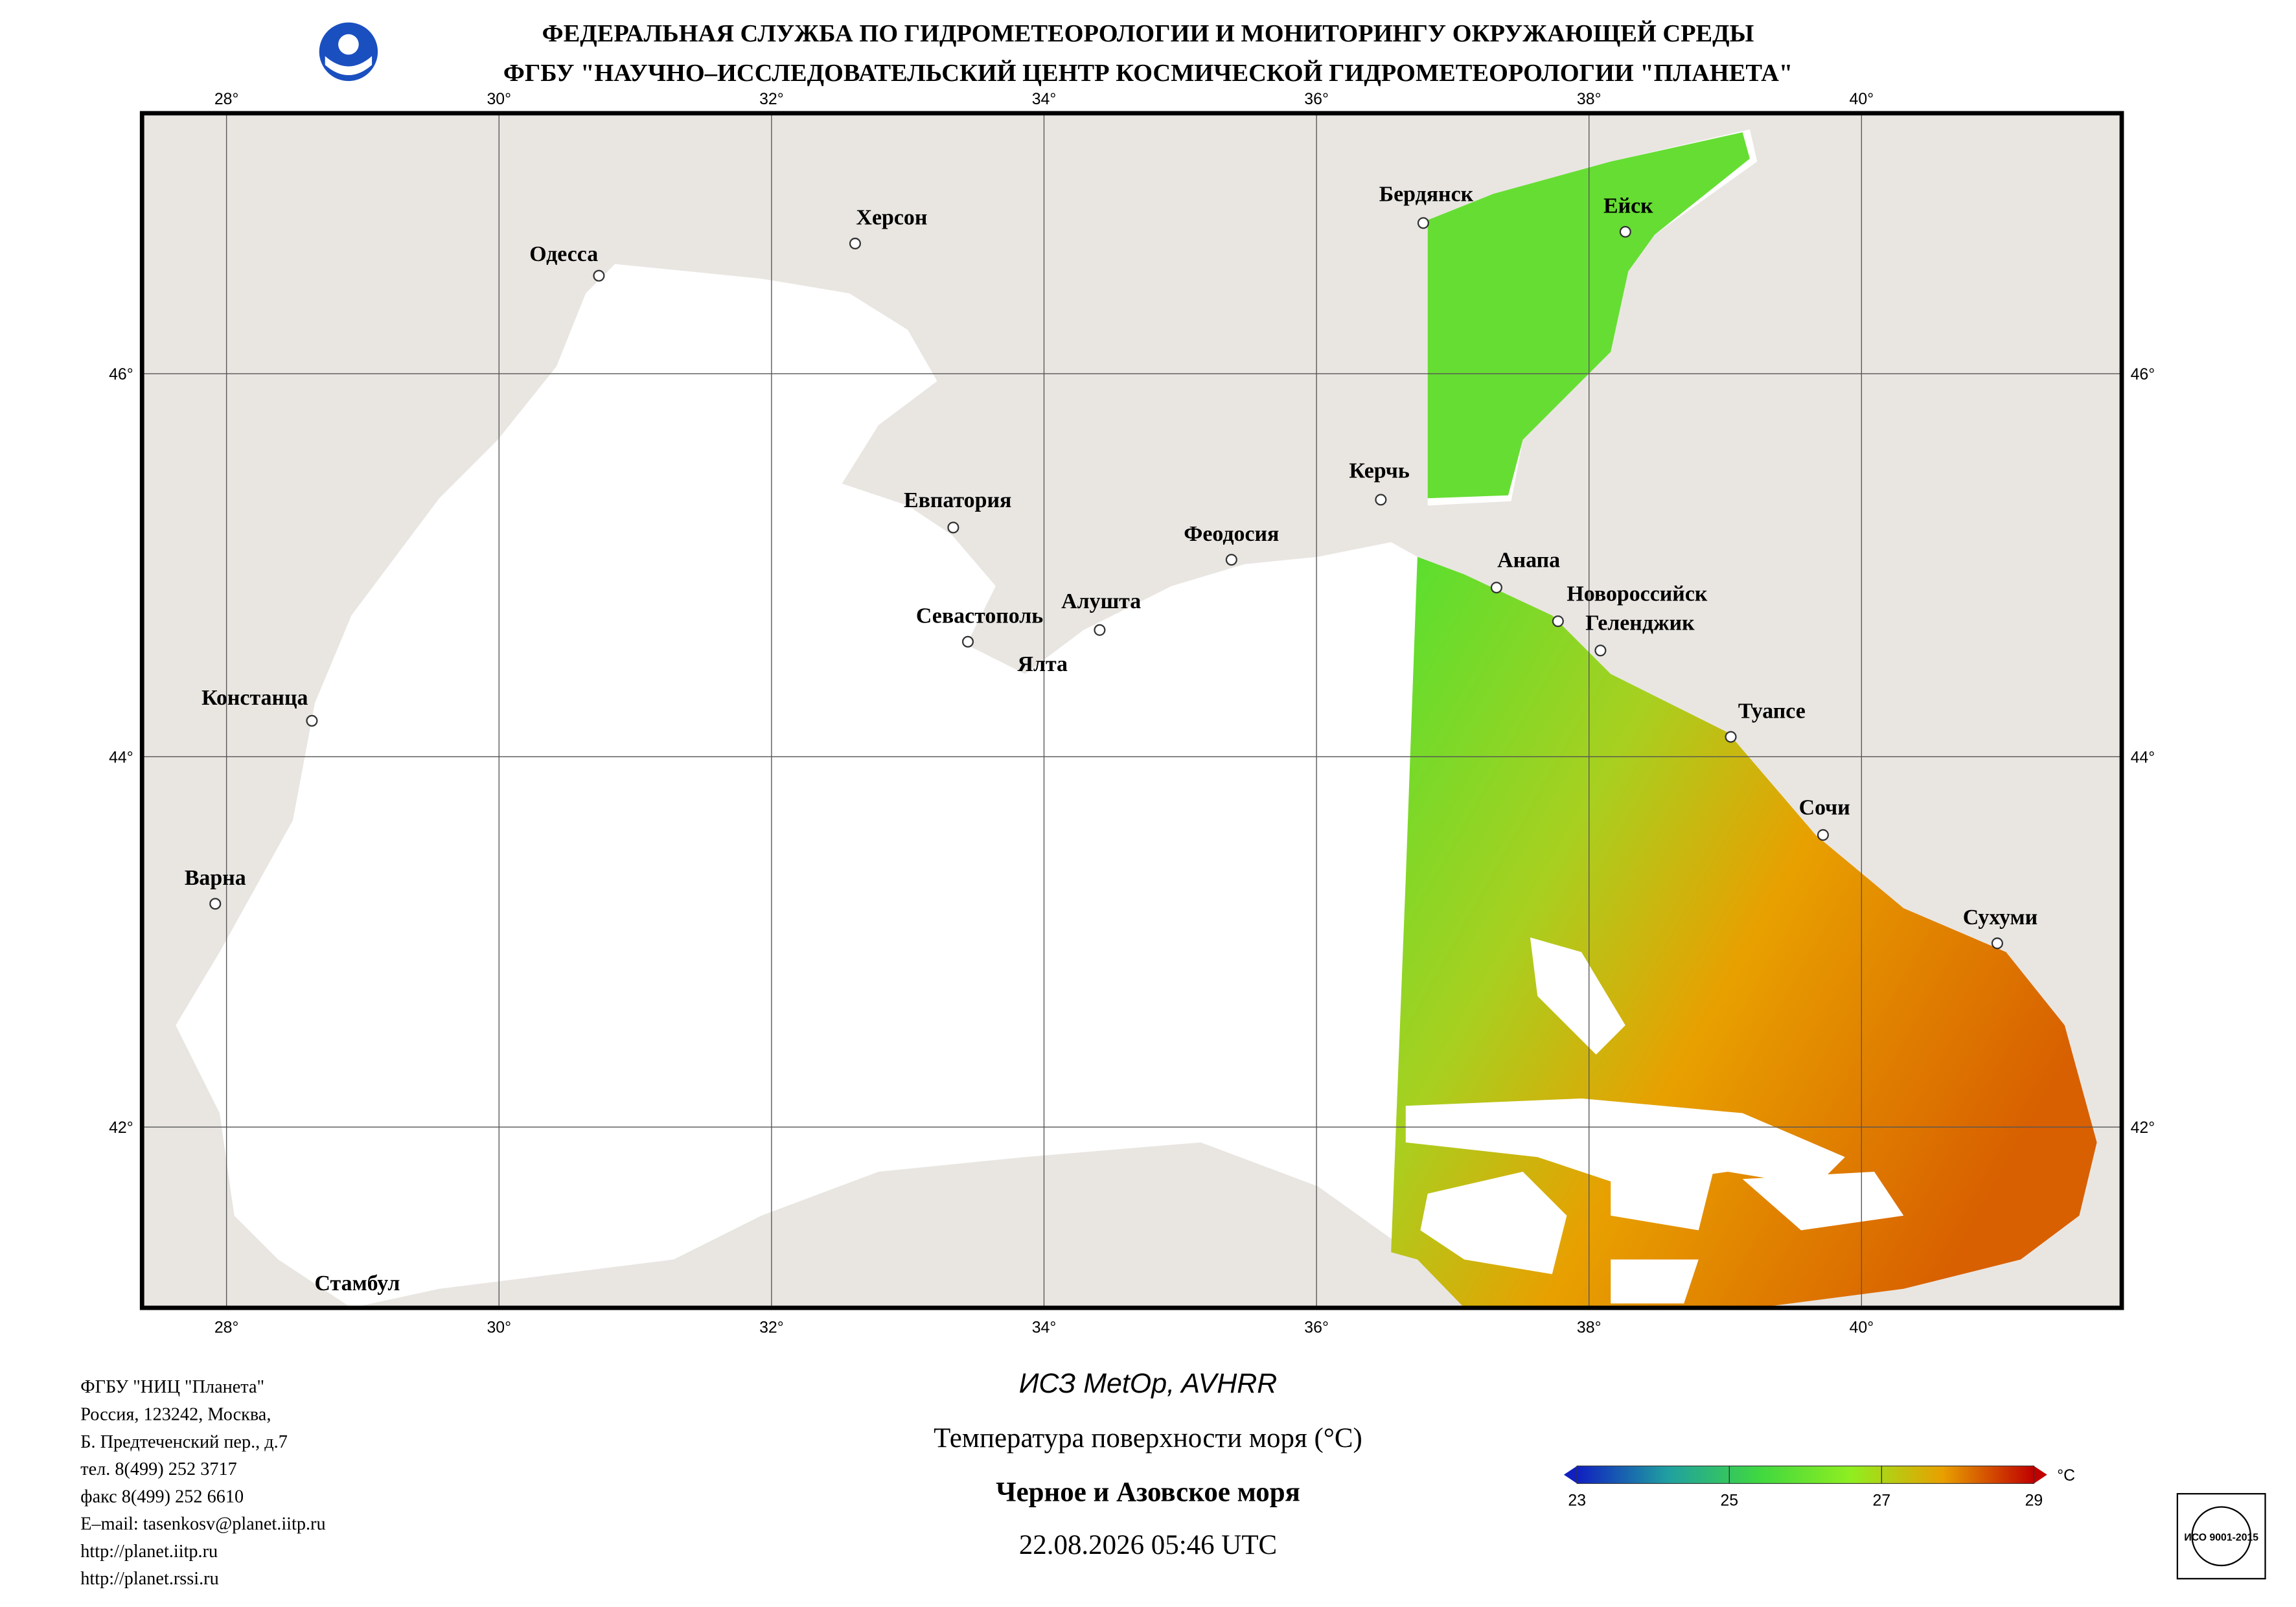 The height and width of the screenshot is (1607, 2296). I want to click on colorbar-tick-label: 25, so click(1729, 1500).